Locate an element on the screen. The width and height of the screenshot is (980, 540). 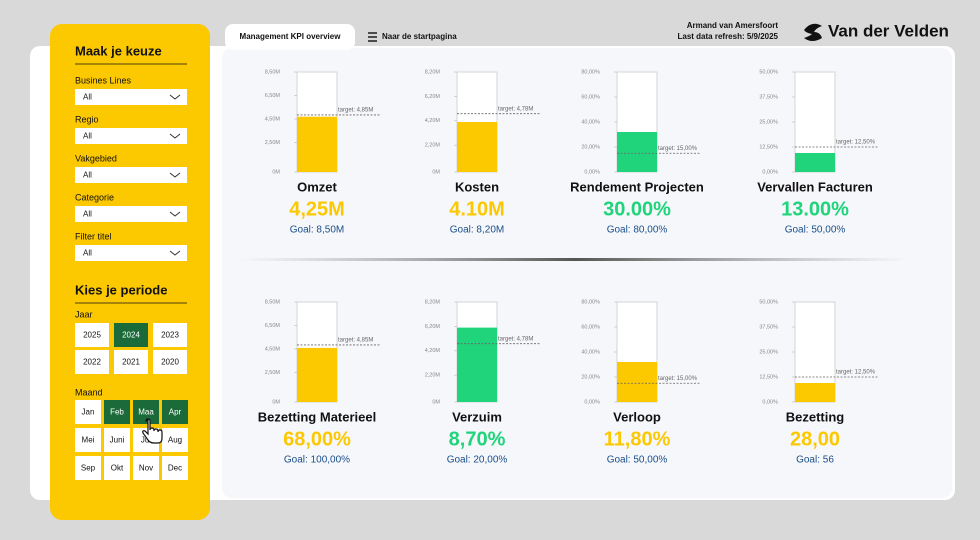
sidebar-title: Kies je periode is located at coordinates (121, 289).